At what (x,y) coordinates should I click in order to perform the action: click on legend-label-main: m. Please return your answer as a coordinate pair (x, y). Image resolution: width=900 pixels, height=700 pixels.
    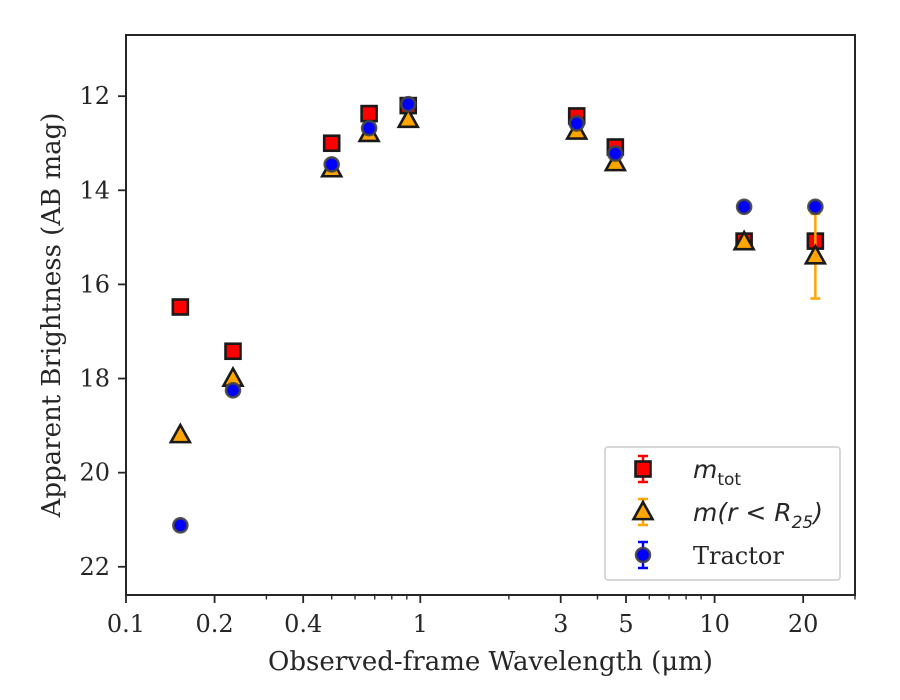
    Looking at the image, I should click on (705, 469).